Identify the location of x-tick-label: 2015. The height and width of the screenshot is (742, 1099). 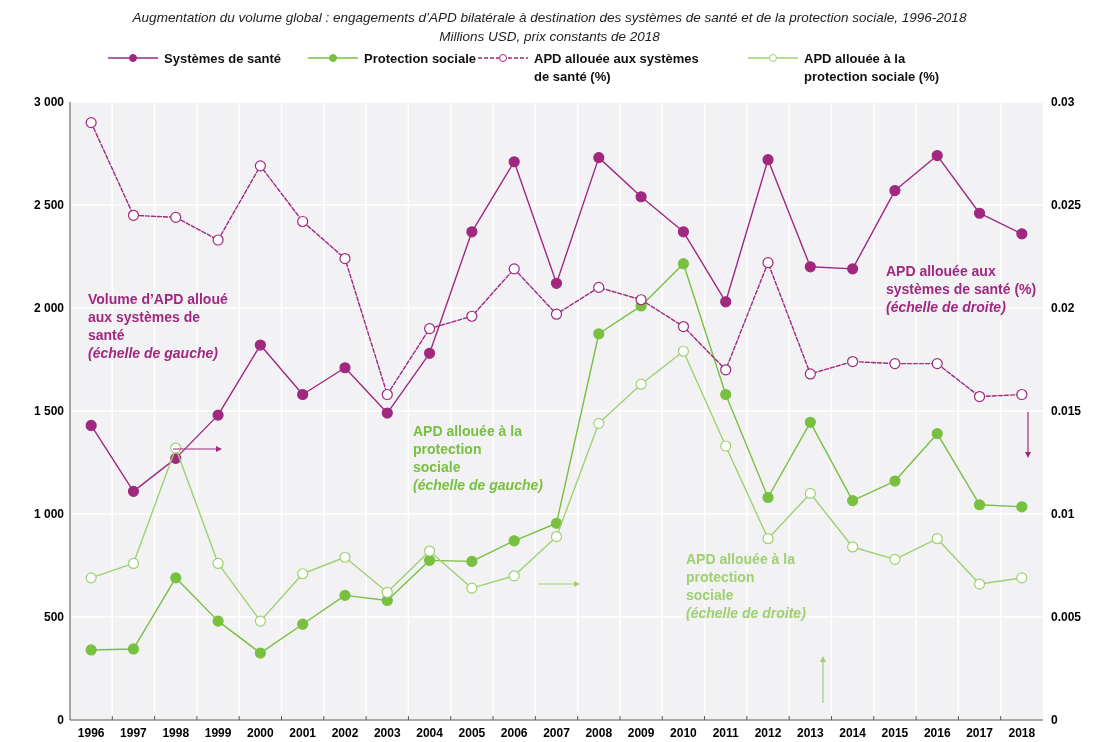
(895, 733).